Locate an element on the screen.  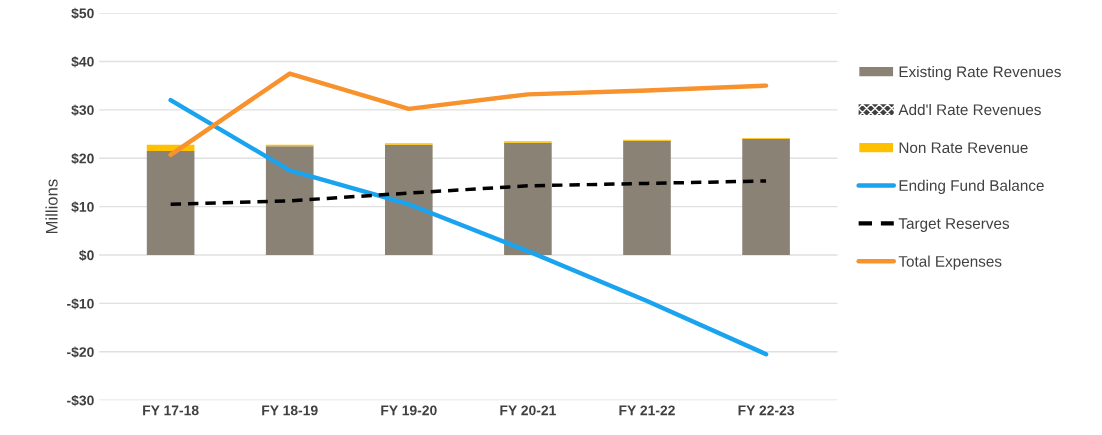
x-tick-label: FY 18-19 is located at coordinates (290, 410).